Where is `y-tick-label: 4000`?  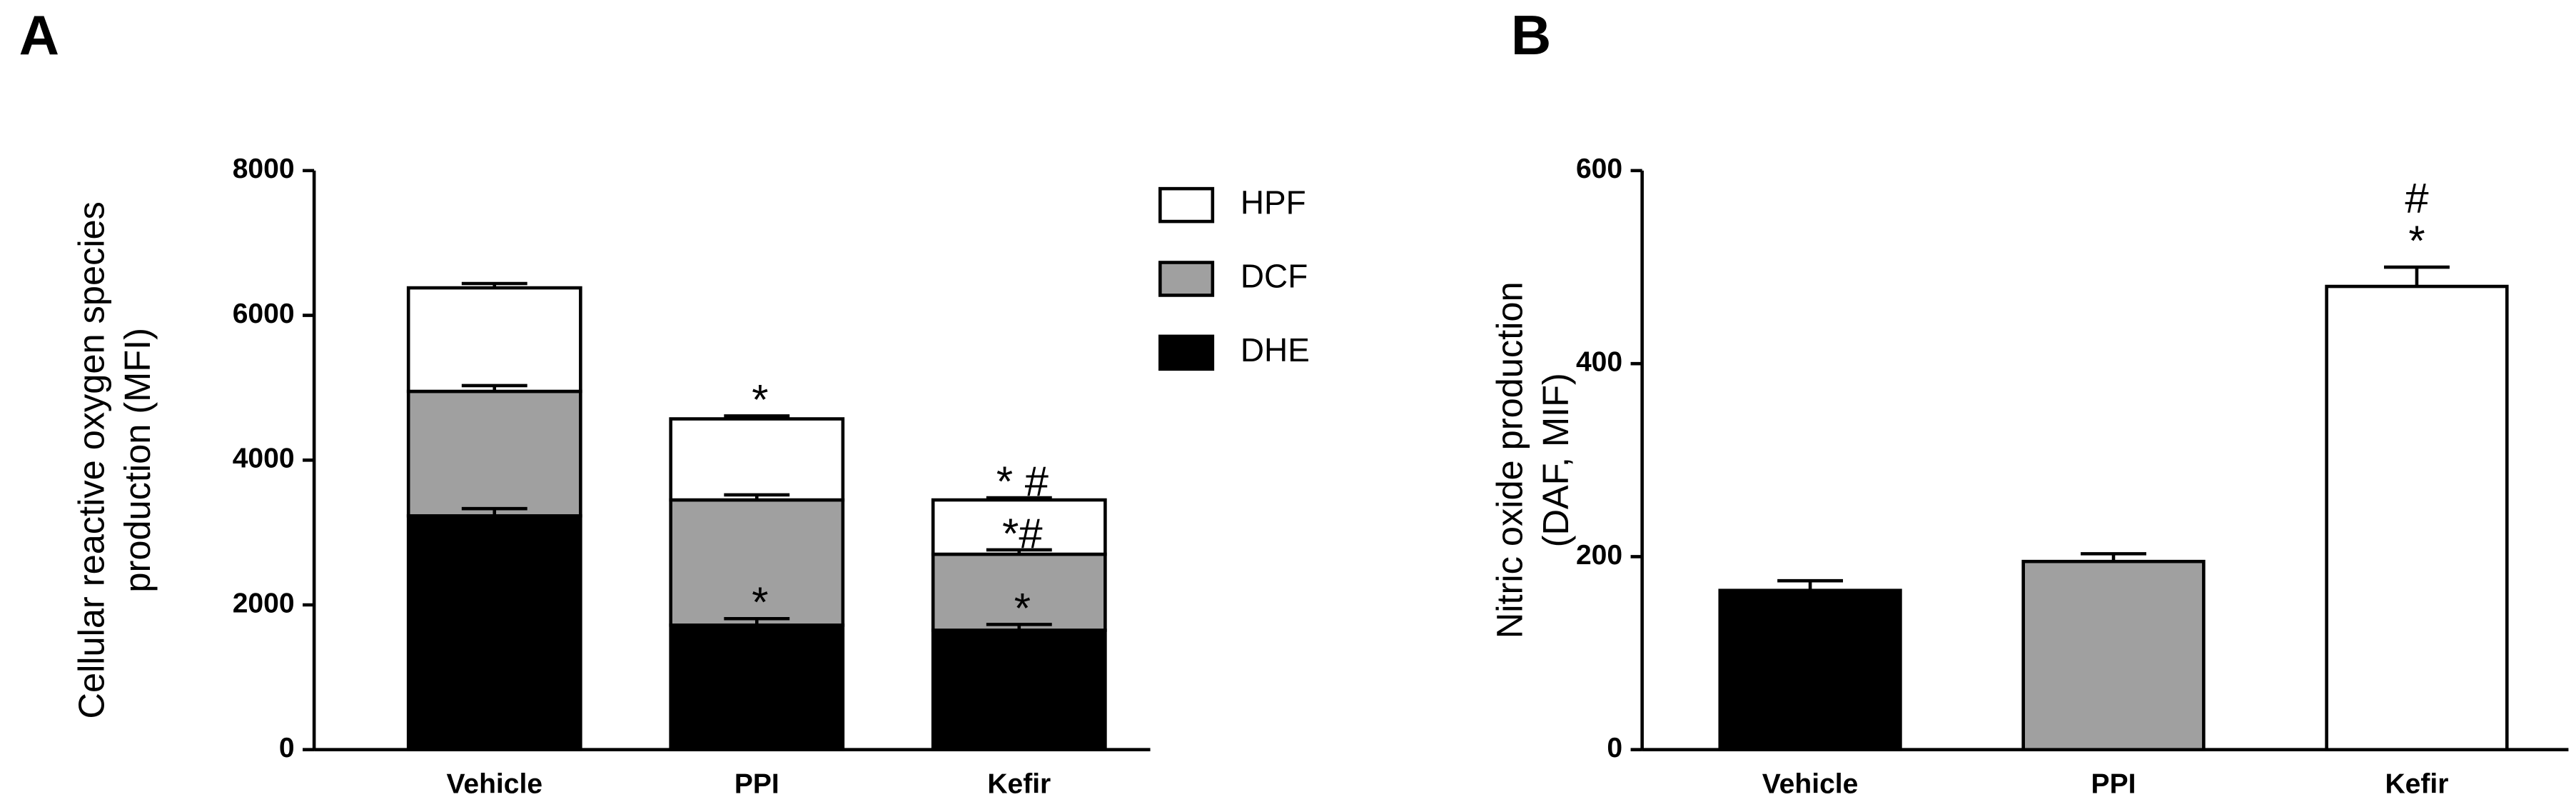
y-tick-label: 4000 is located at coordinates (264, 458).